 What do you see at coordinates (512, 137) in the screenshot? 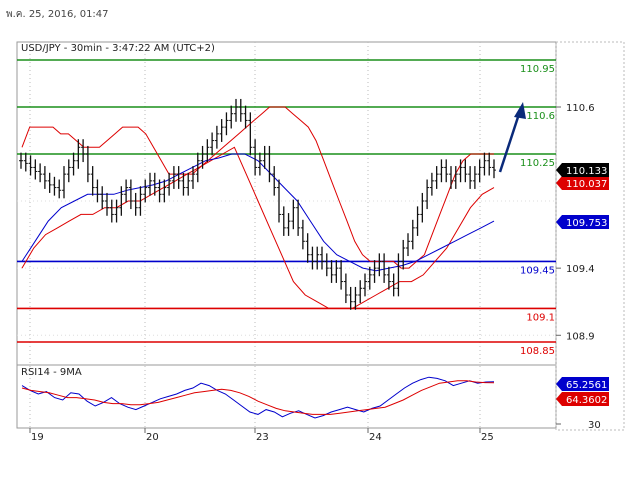
I see `projection-arrow` at bounding box center [512, 137].